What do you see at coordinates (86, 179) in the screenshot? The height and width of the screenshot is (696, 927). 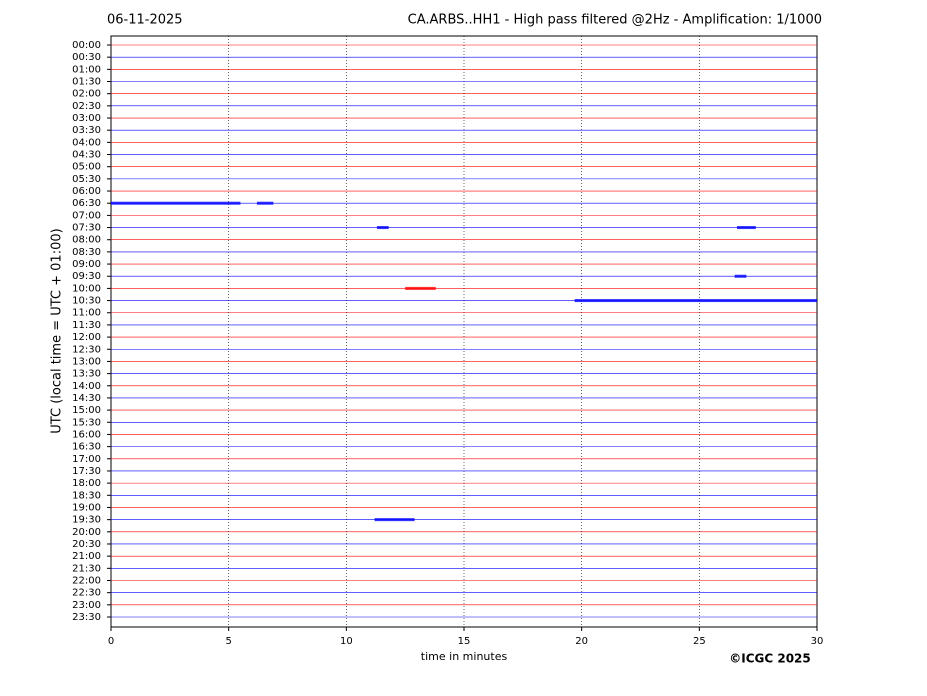 I see `y-tick-label: 05:30` at bounding box center [86, 179].